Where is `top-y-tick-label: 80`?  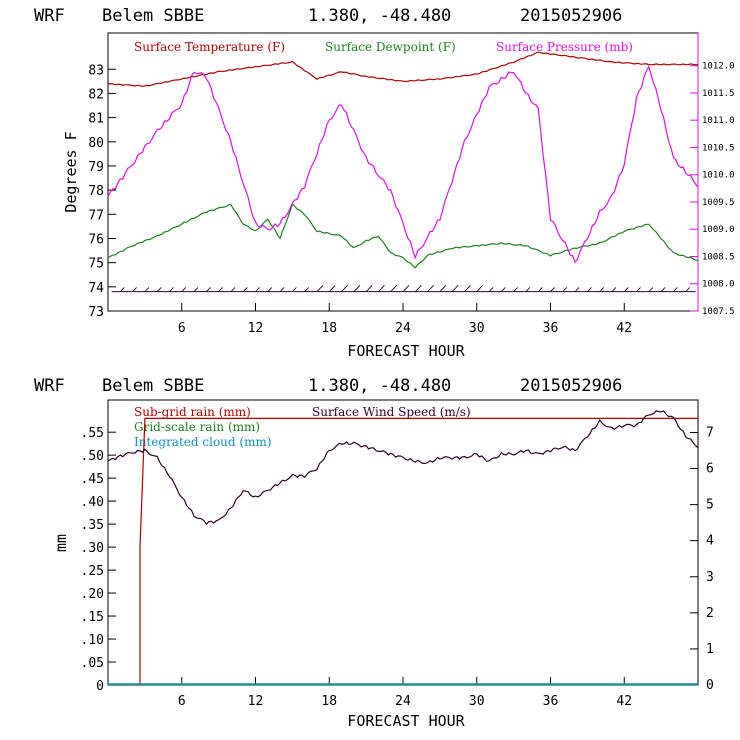 top-y-tick-label: 80 is located at coordinates (96, 143).